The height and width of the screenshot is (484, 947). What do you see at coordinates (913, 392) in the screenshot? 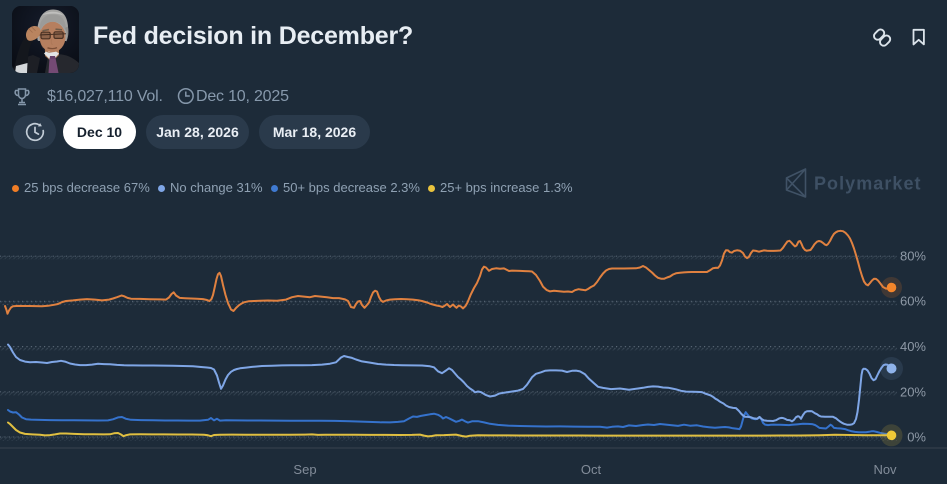
I see `svg-text: 20%` at bounding box center [913, 392].